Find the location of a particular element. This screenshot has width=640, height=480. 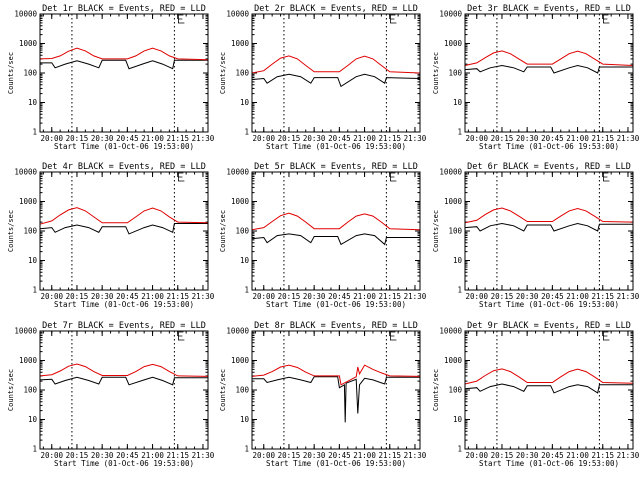

chart-title: Det 3r BLACK = Events, RED = LLD is located at coordinates (549, 9).